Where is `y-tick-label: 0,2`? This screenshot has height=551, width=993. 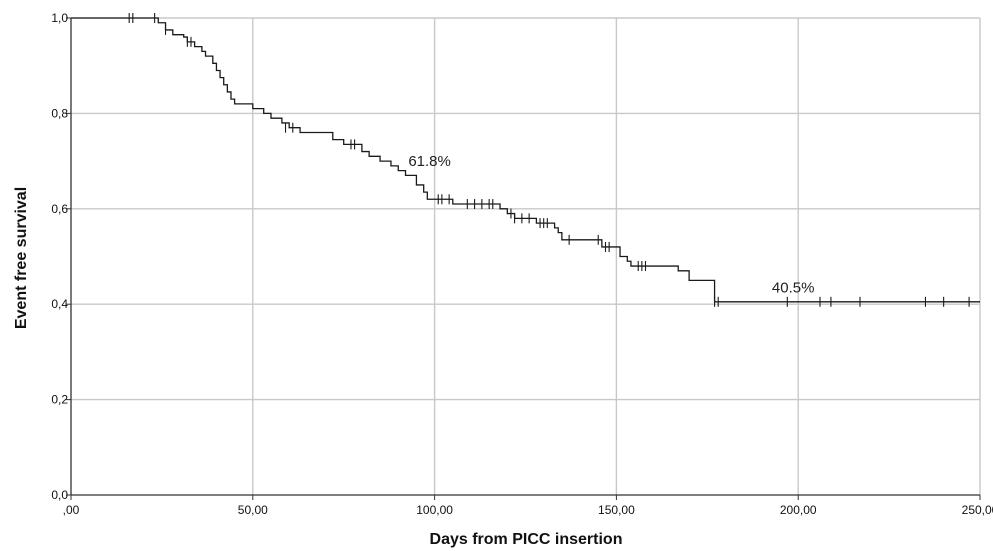
y-tick-label: 0,2 is located at coordinates (59, 400).